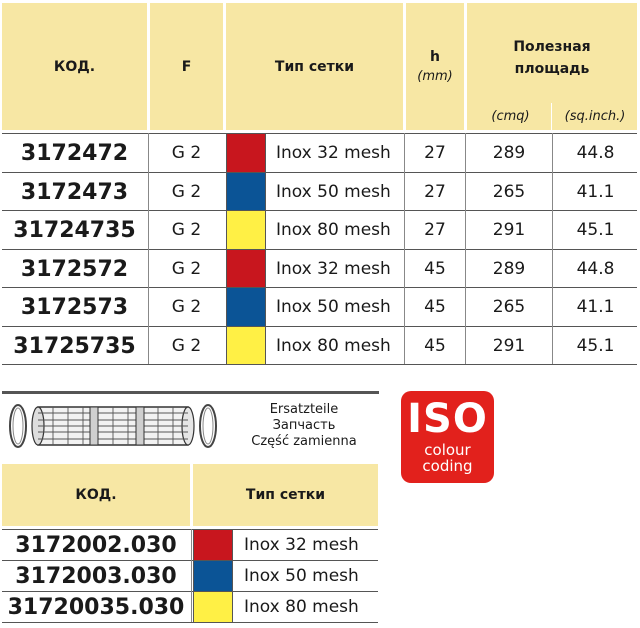 The height and width of the screenshot is (628, 640). I want to click on caption-de: Ersatzteile, so click(304, 409).